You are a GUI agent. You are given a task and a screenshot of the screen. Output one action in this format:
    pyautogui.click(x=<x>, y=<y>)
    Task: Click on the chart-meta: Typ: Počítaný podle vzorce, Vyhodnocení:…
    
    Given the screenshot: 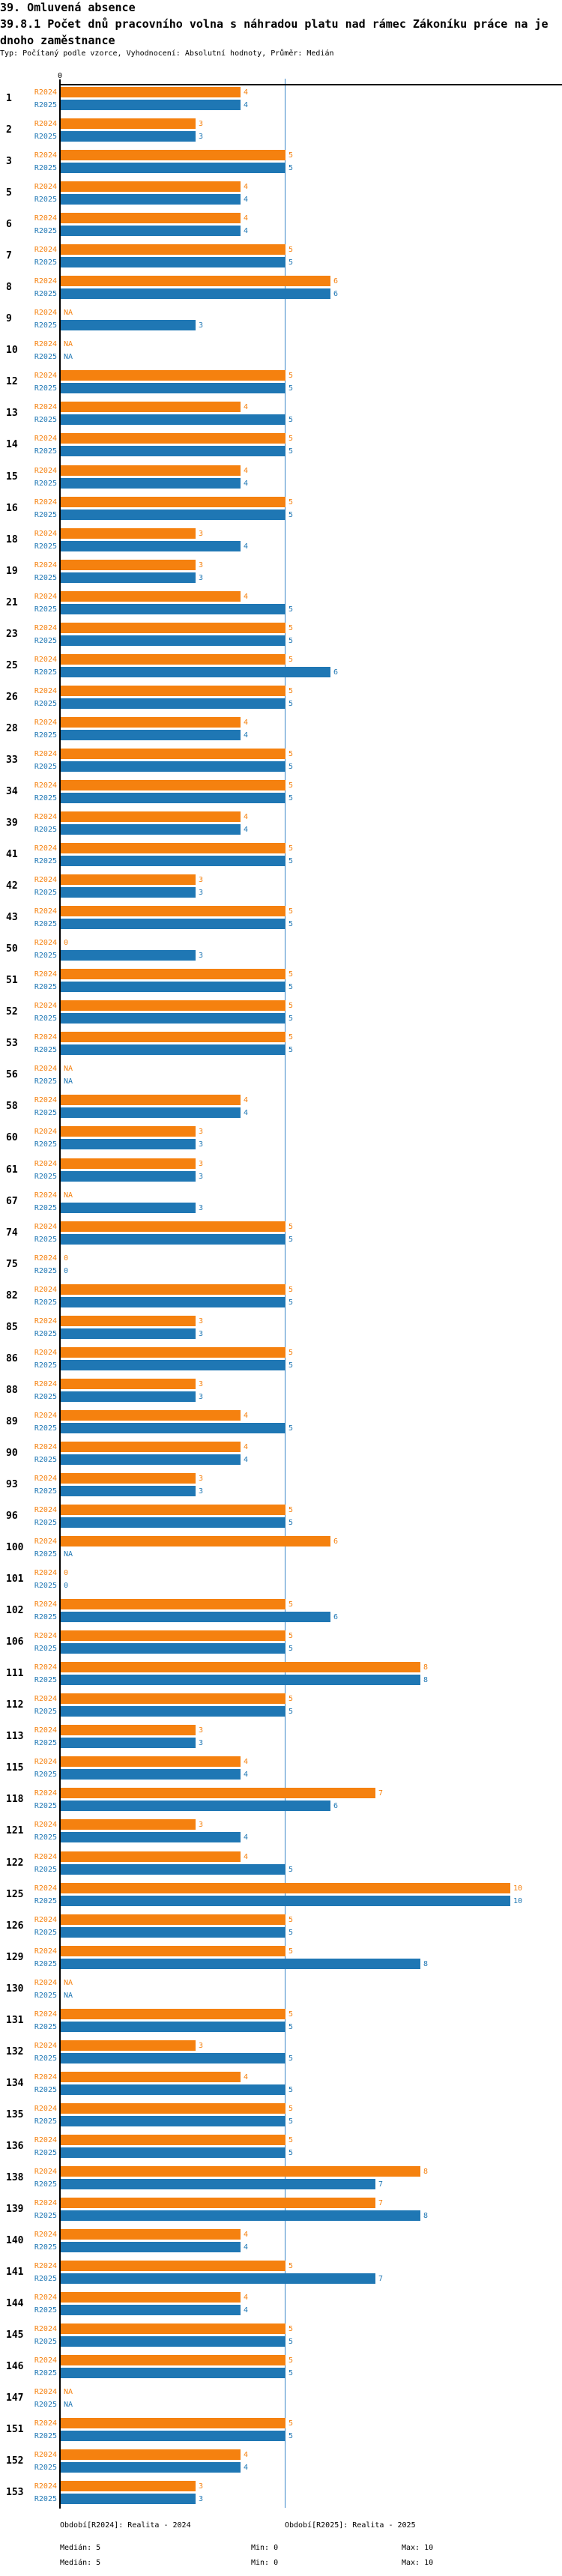 What is the action you would take?
    pyautogui.click(x=167, y=53)
    